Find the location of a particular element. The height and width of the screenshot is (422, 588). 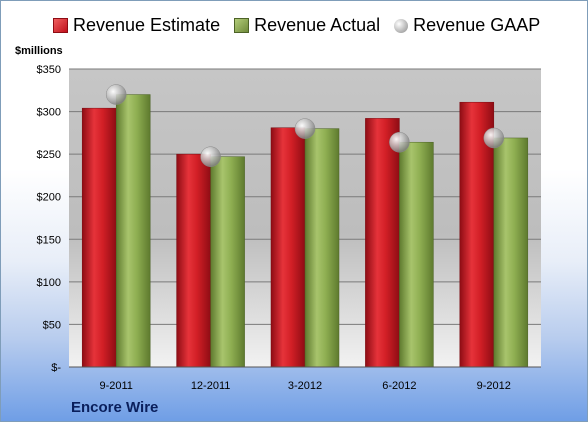

y-tick-label: $100 is located at coordinates (49, 283).